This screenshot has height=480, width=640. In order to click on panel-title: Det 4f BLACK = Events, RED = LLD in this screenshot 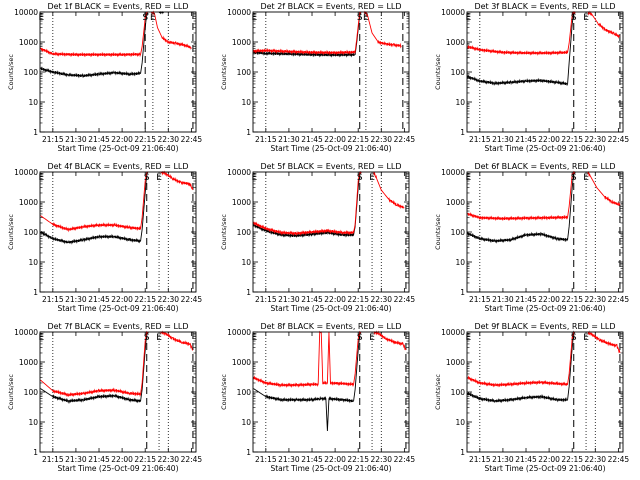, I will do `click(117, 166)`.